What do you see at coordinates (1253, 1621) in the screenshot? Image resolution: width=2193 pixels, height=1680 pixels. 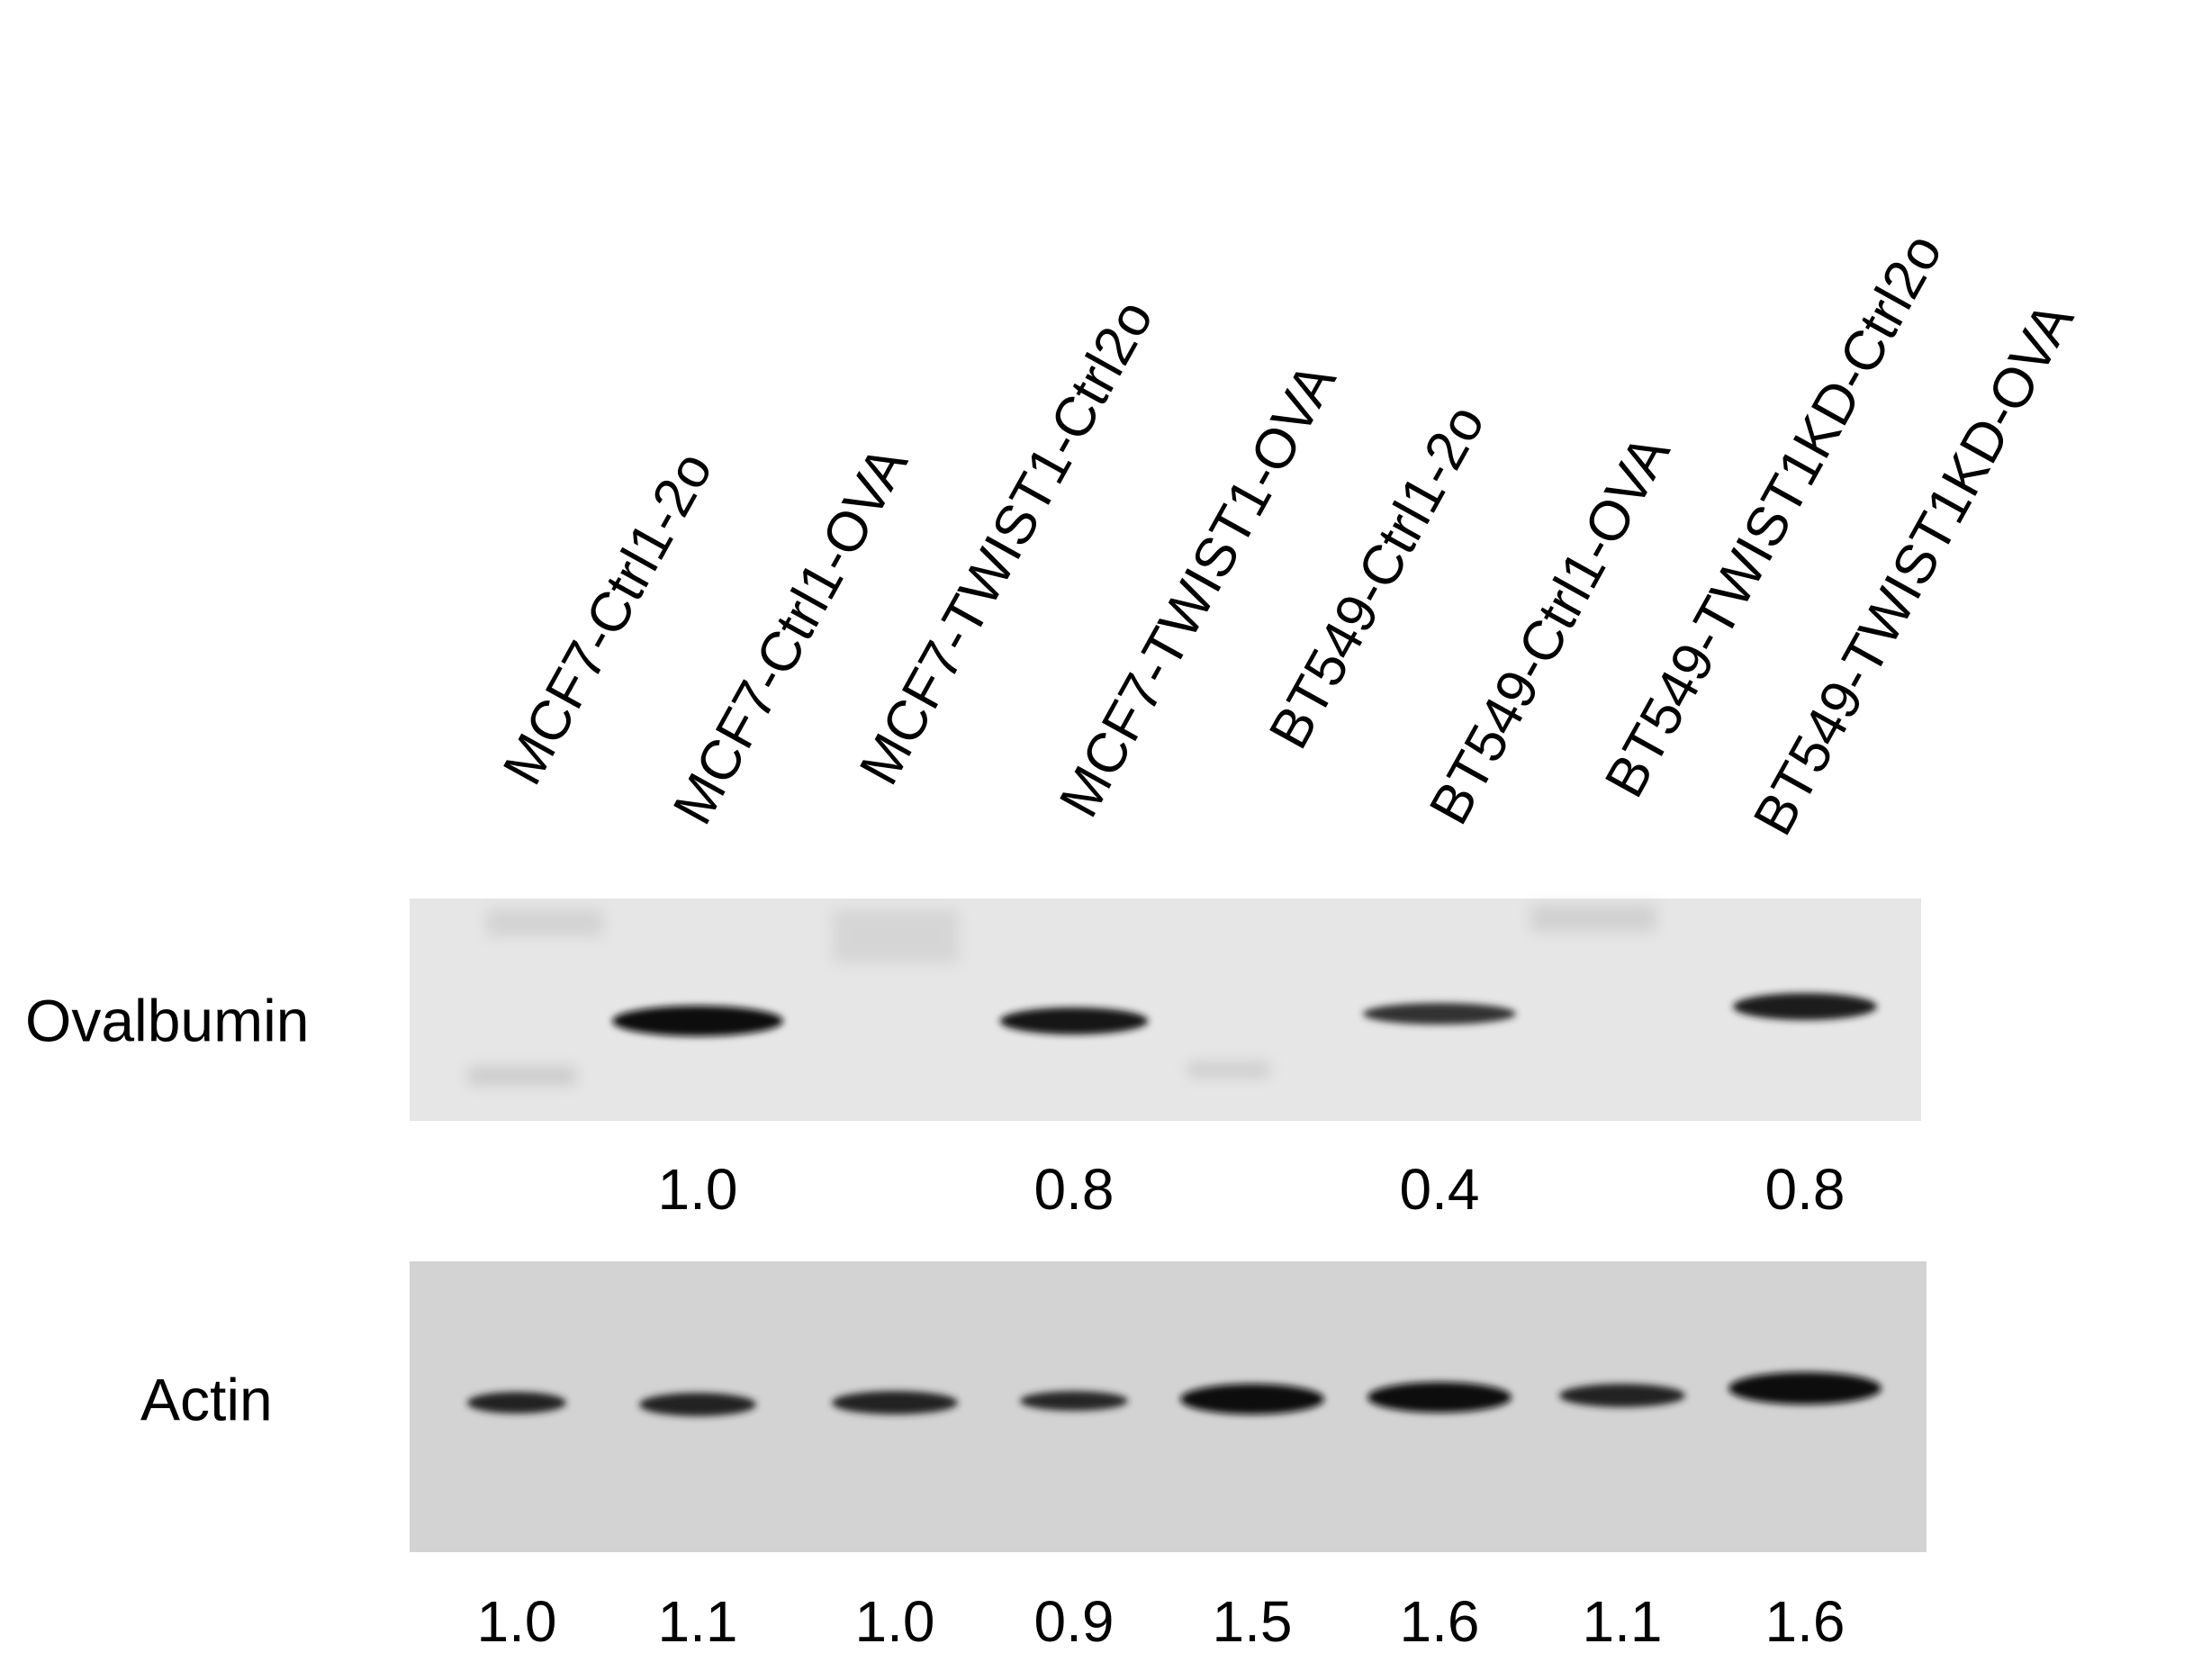 I see `quant-value: 1.5` at bounding box center [1253, 1621].